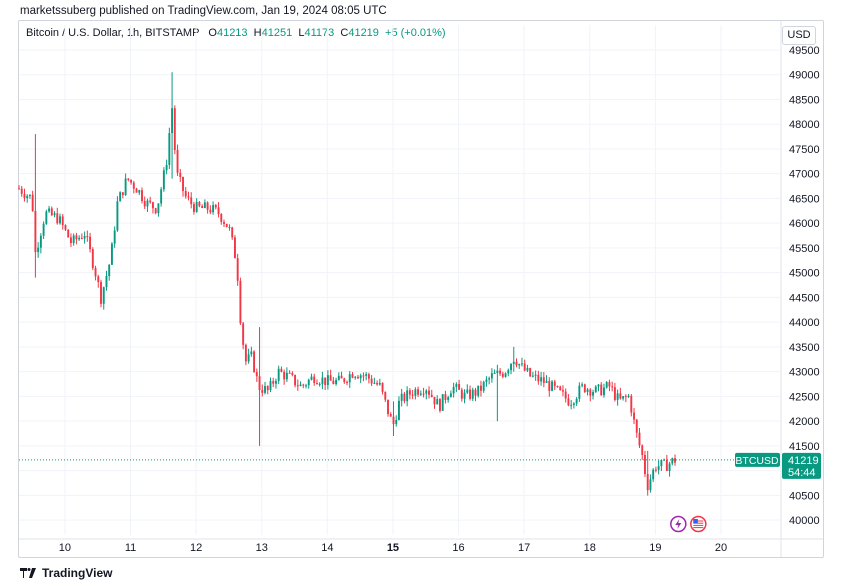 The height and width of the screenshot is (586, 847). Describe the element at coordinates (28, 573) in the screenshot. I see `tradingview-logo-icon` at that location.